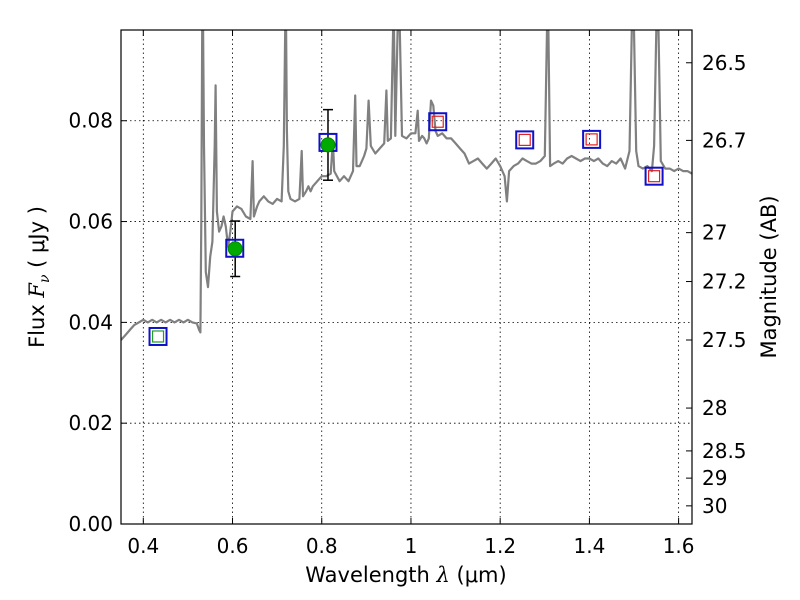  Describe the element at coordinates (37, 323) in the screenshot. I see `y-axis-title-prefix: Flux` at that location.